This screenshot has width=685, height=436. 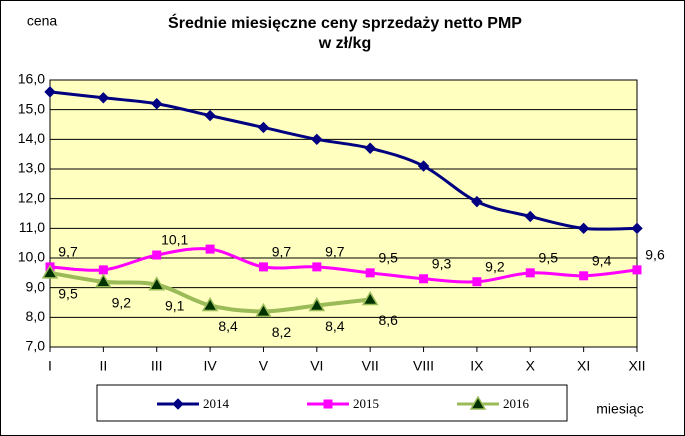 What do you see at coordinates (31, 257) in the screenshot?
I see `y-tick-label: 10,0` at bounding box center [31, 257].